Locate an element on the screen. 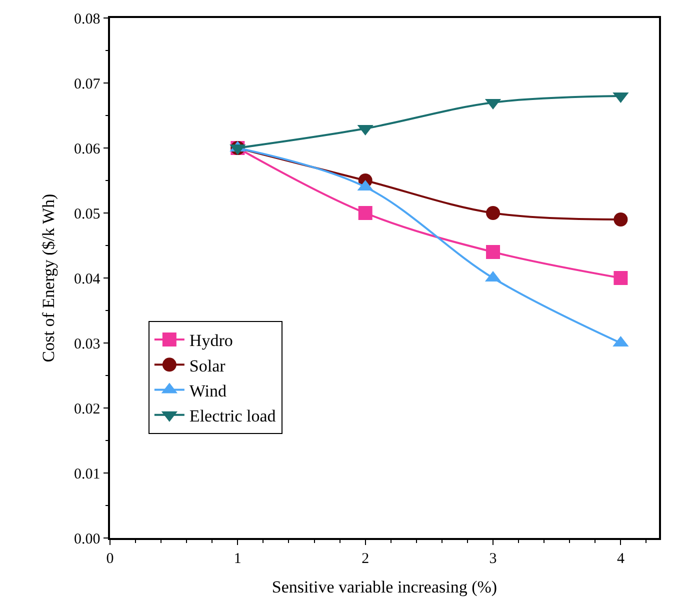 The width and height of the screenshot is (679, 608). x-tick-label: 2 is located at coordinates (366, 558).